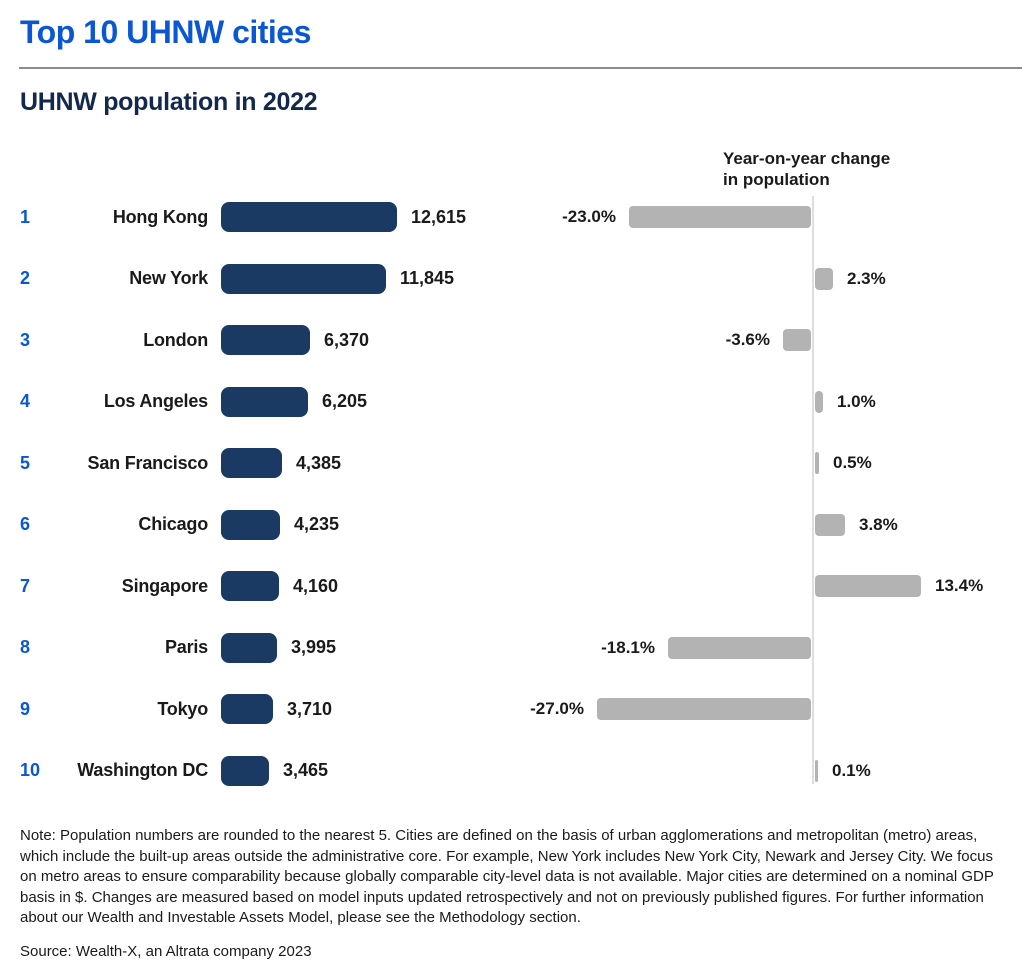  I want to click on city-label: Hong Kong, so click(160, 216).